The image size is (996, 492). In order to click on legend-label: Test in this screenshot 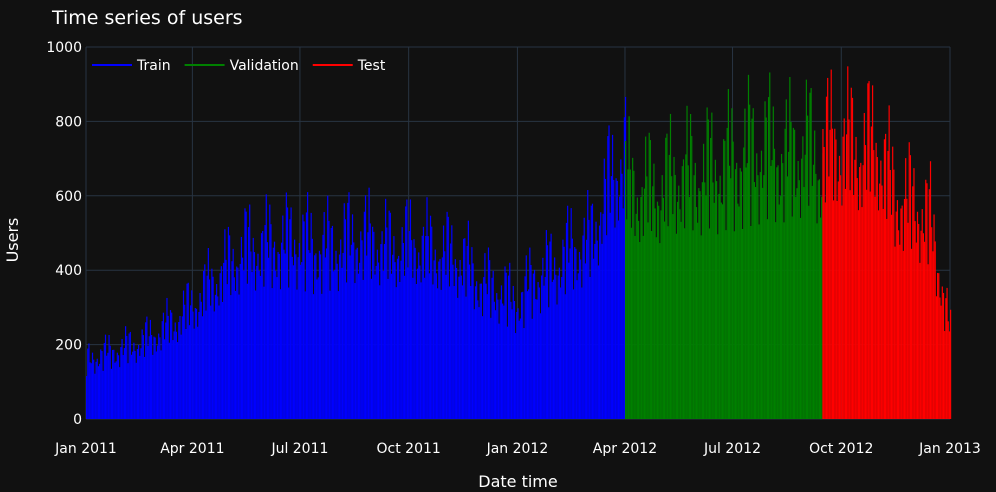, I will do `click(371, 66)`.